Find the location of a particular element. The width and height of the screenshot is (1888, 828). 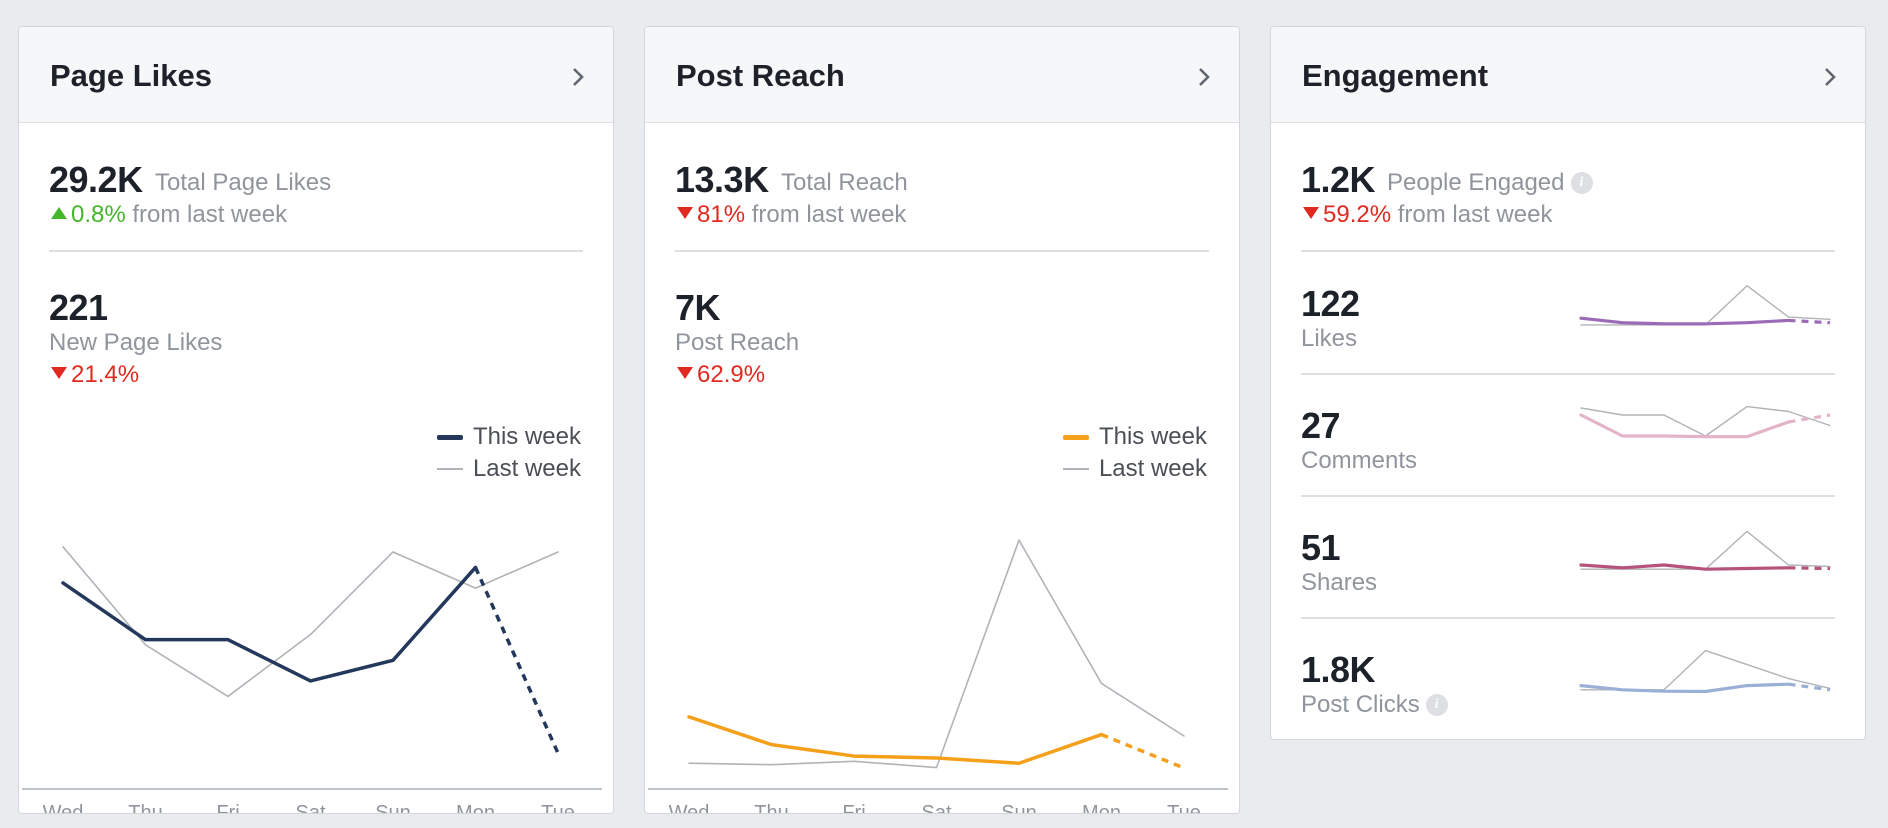

total-page-likes-label: Total Page Likes is located at coordinates (243, 182).